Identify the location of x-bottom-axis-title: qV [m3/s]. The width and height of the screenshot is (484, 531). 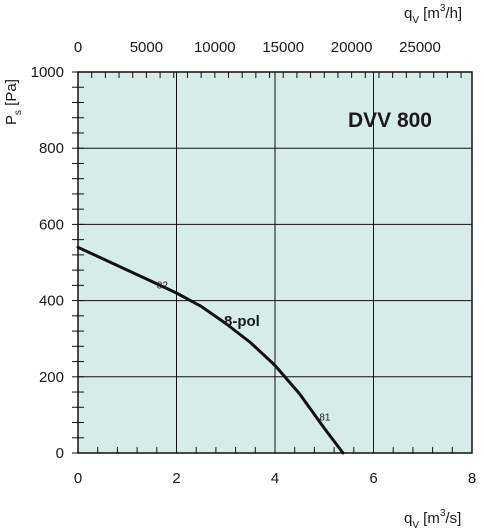
(432, 519).